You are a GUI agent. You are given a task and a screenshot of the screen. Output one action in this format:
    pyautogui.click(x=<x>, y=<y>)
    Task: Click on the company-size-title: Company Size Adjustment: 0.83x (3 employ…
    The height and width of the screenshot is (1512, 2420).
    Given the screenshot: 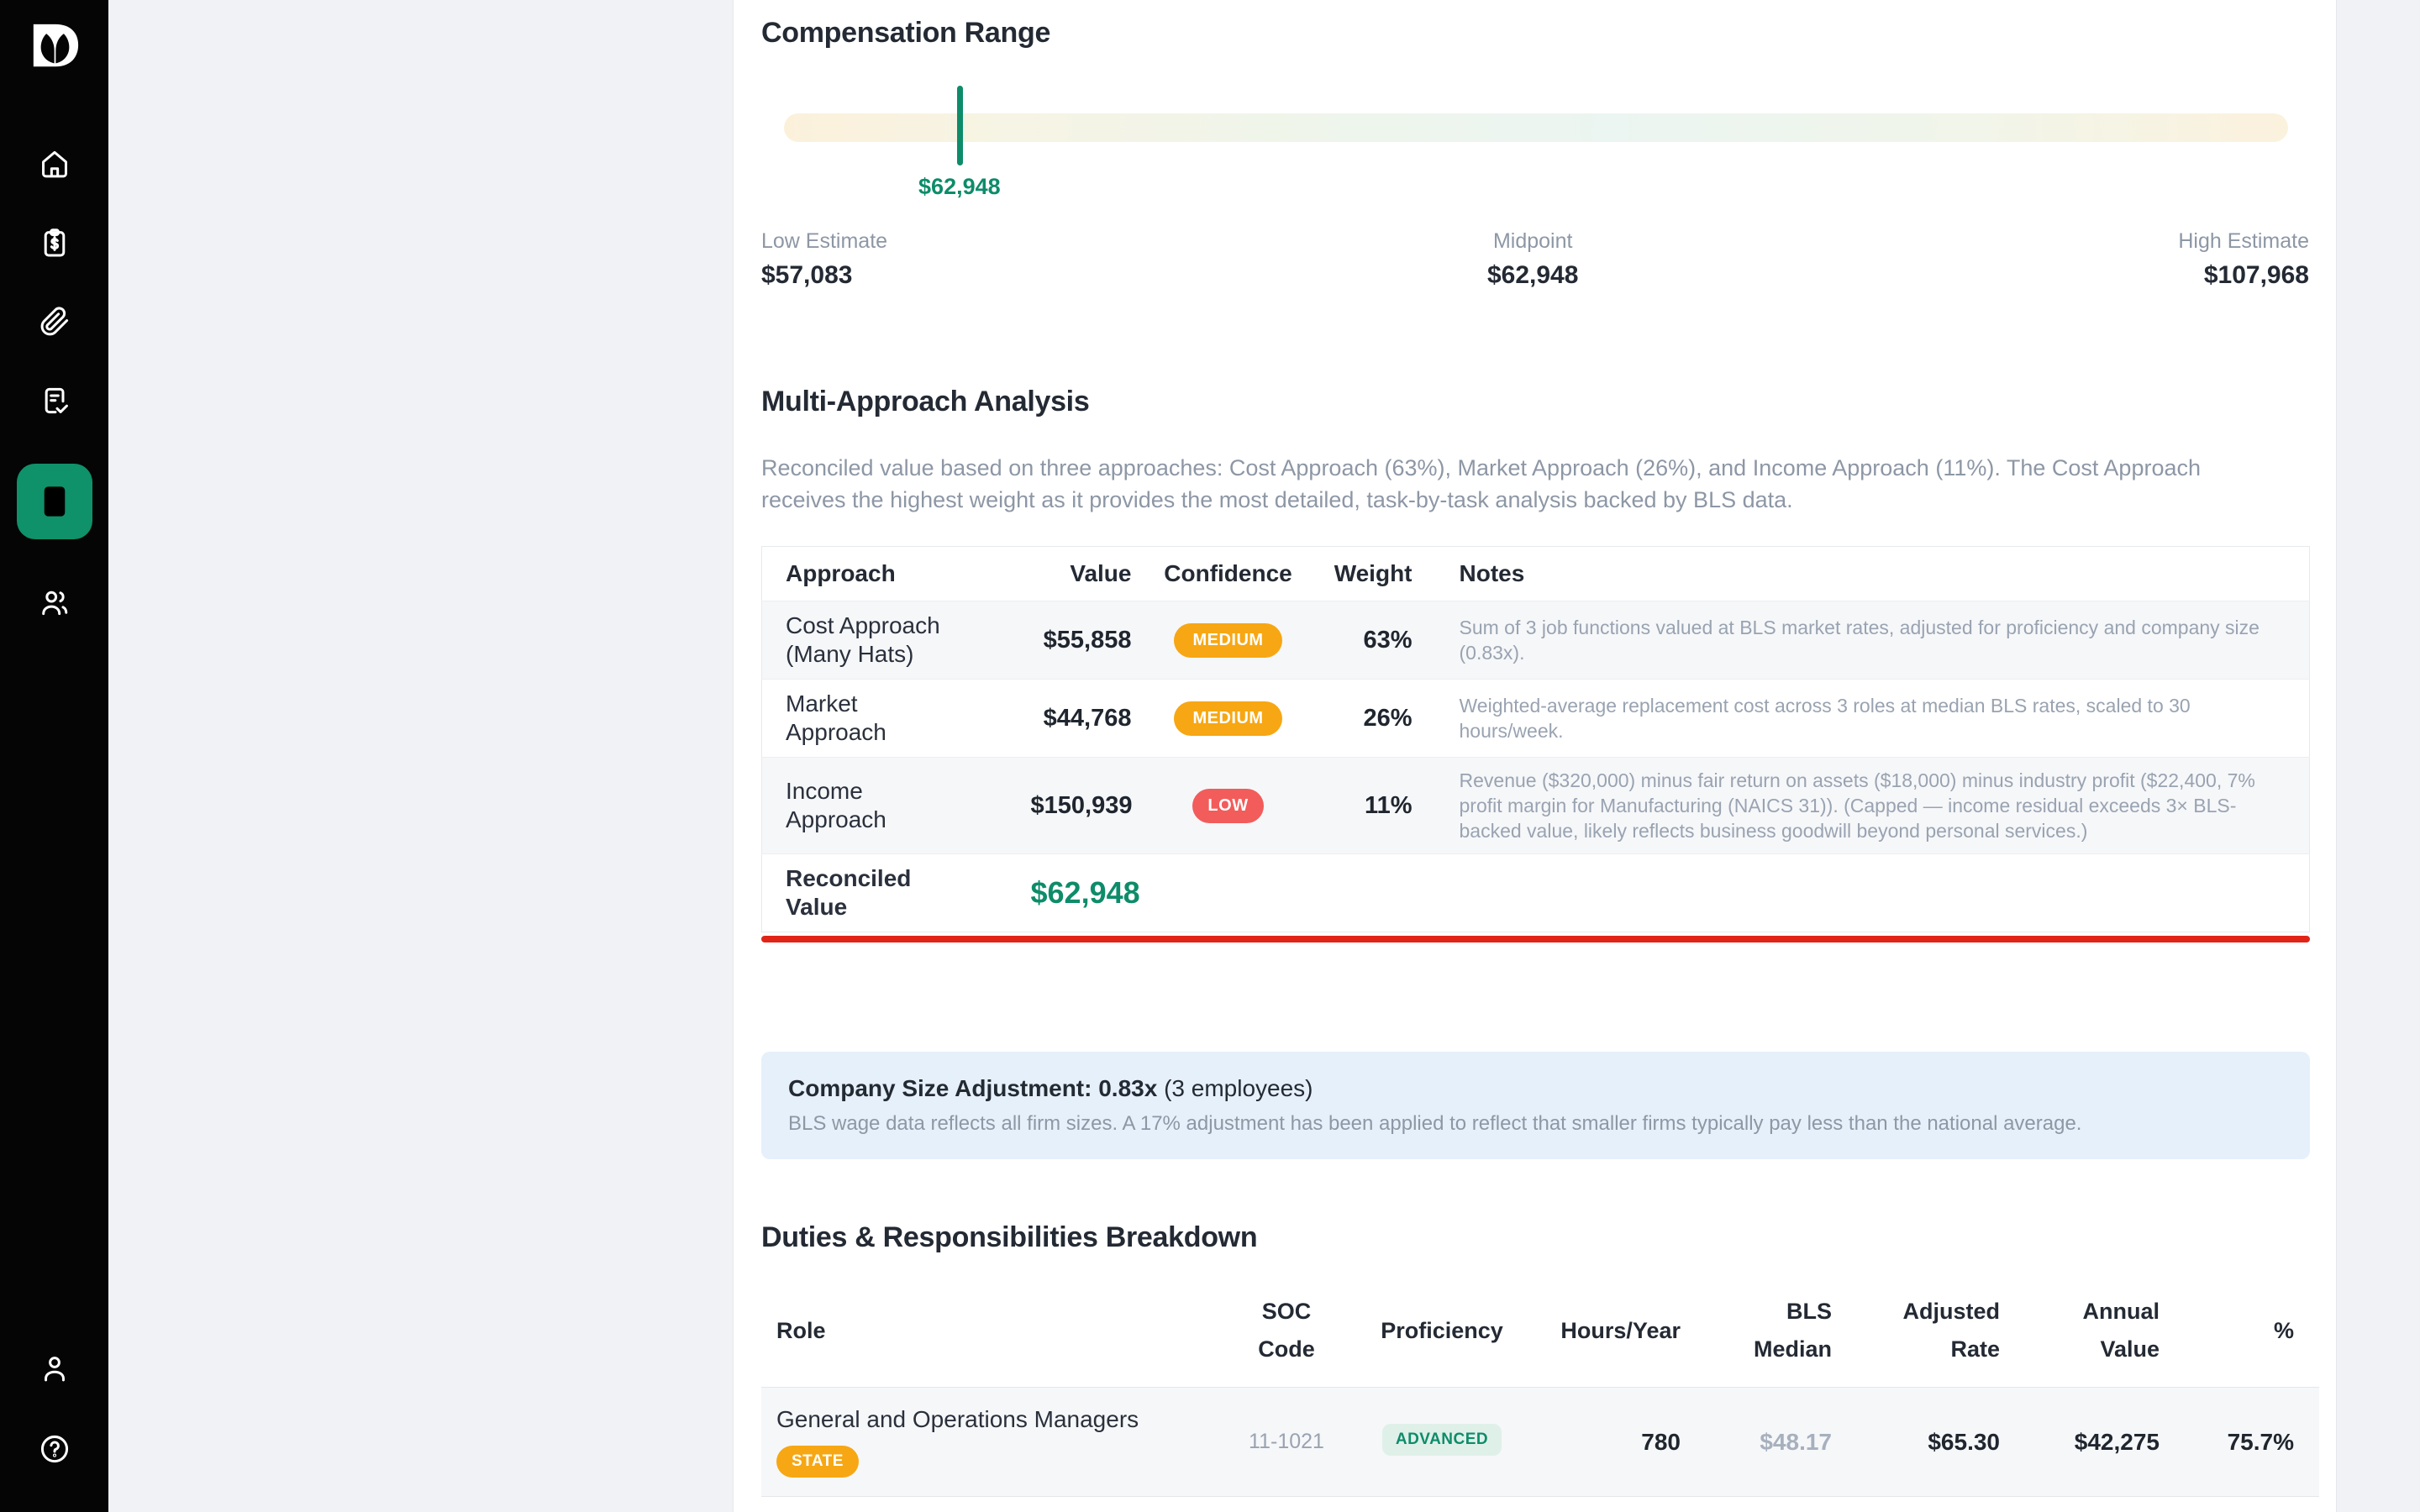 What is the action you would take?
    pyautogui.click(x=1535, y=1088)
    